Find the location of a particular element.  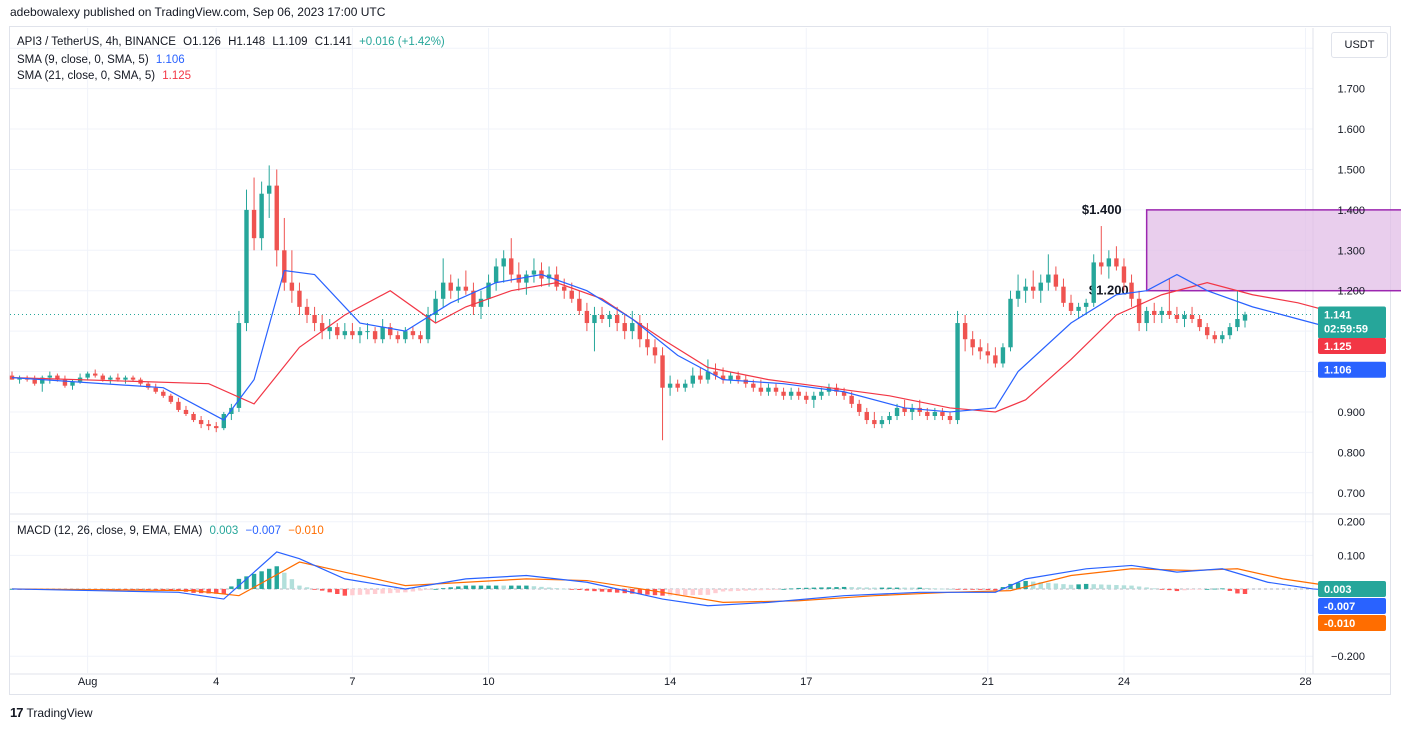

footer-brand: TradingView is located at coordinates (59, 712).